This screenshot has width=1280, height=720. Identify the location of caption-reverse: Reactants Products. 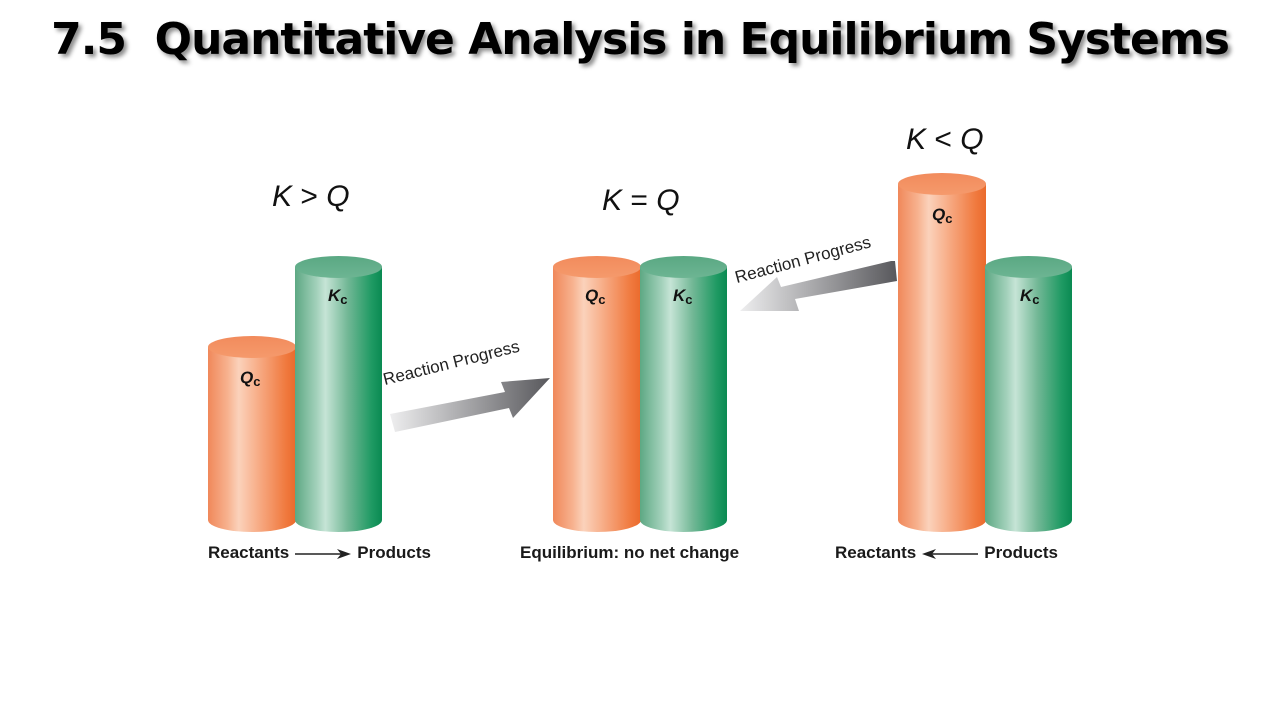
(946, 552).